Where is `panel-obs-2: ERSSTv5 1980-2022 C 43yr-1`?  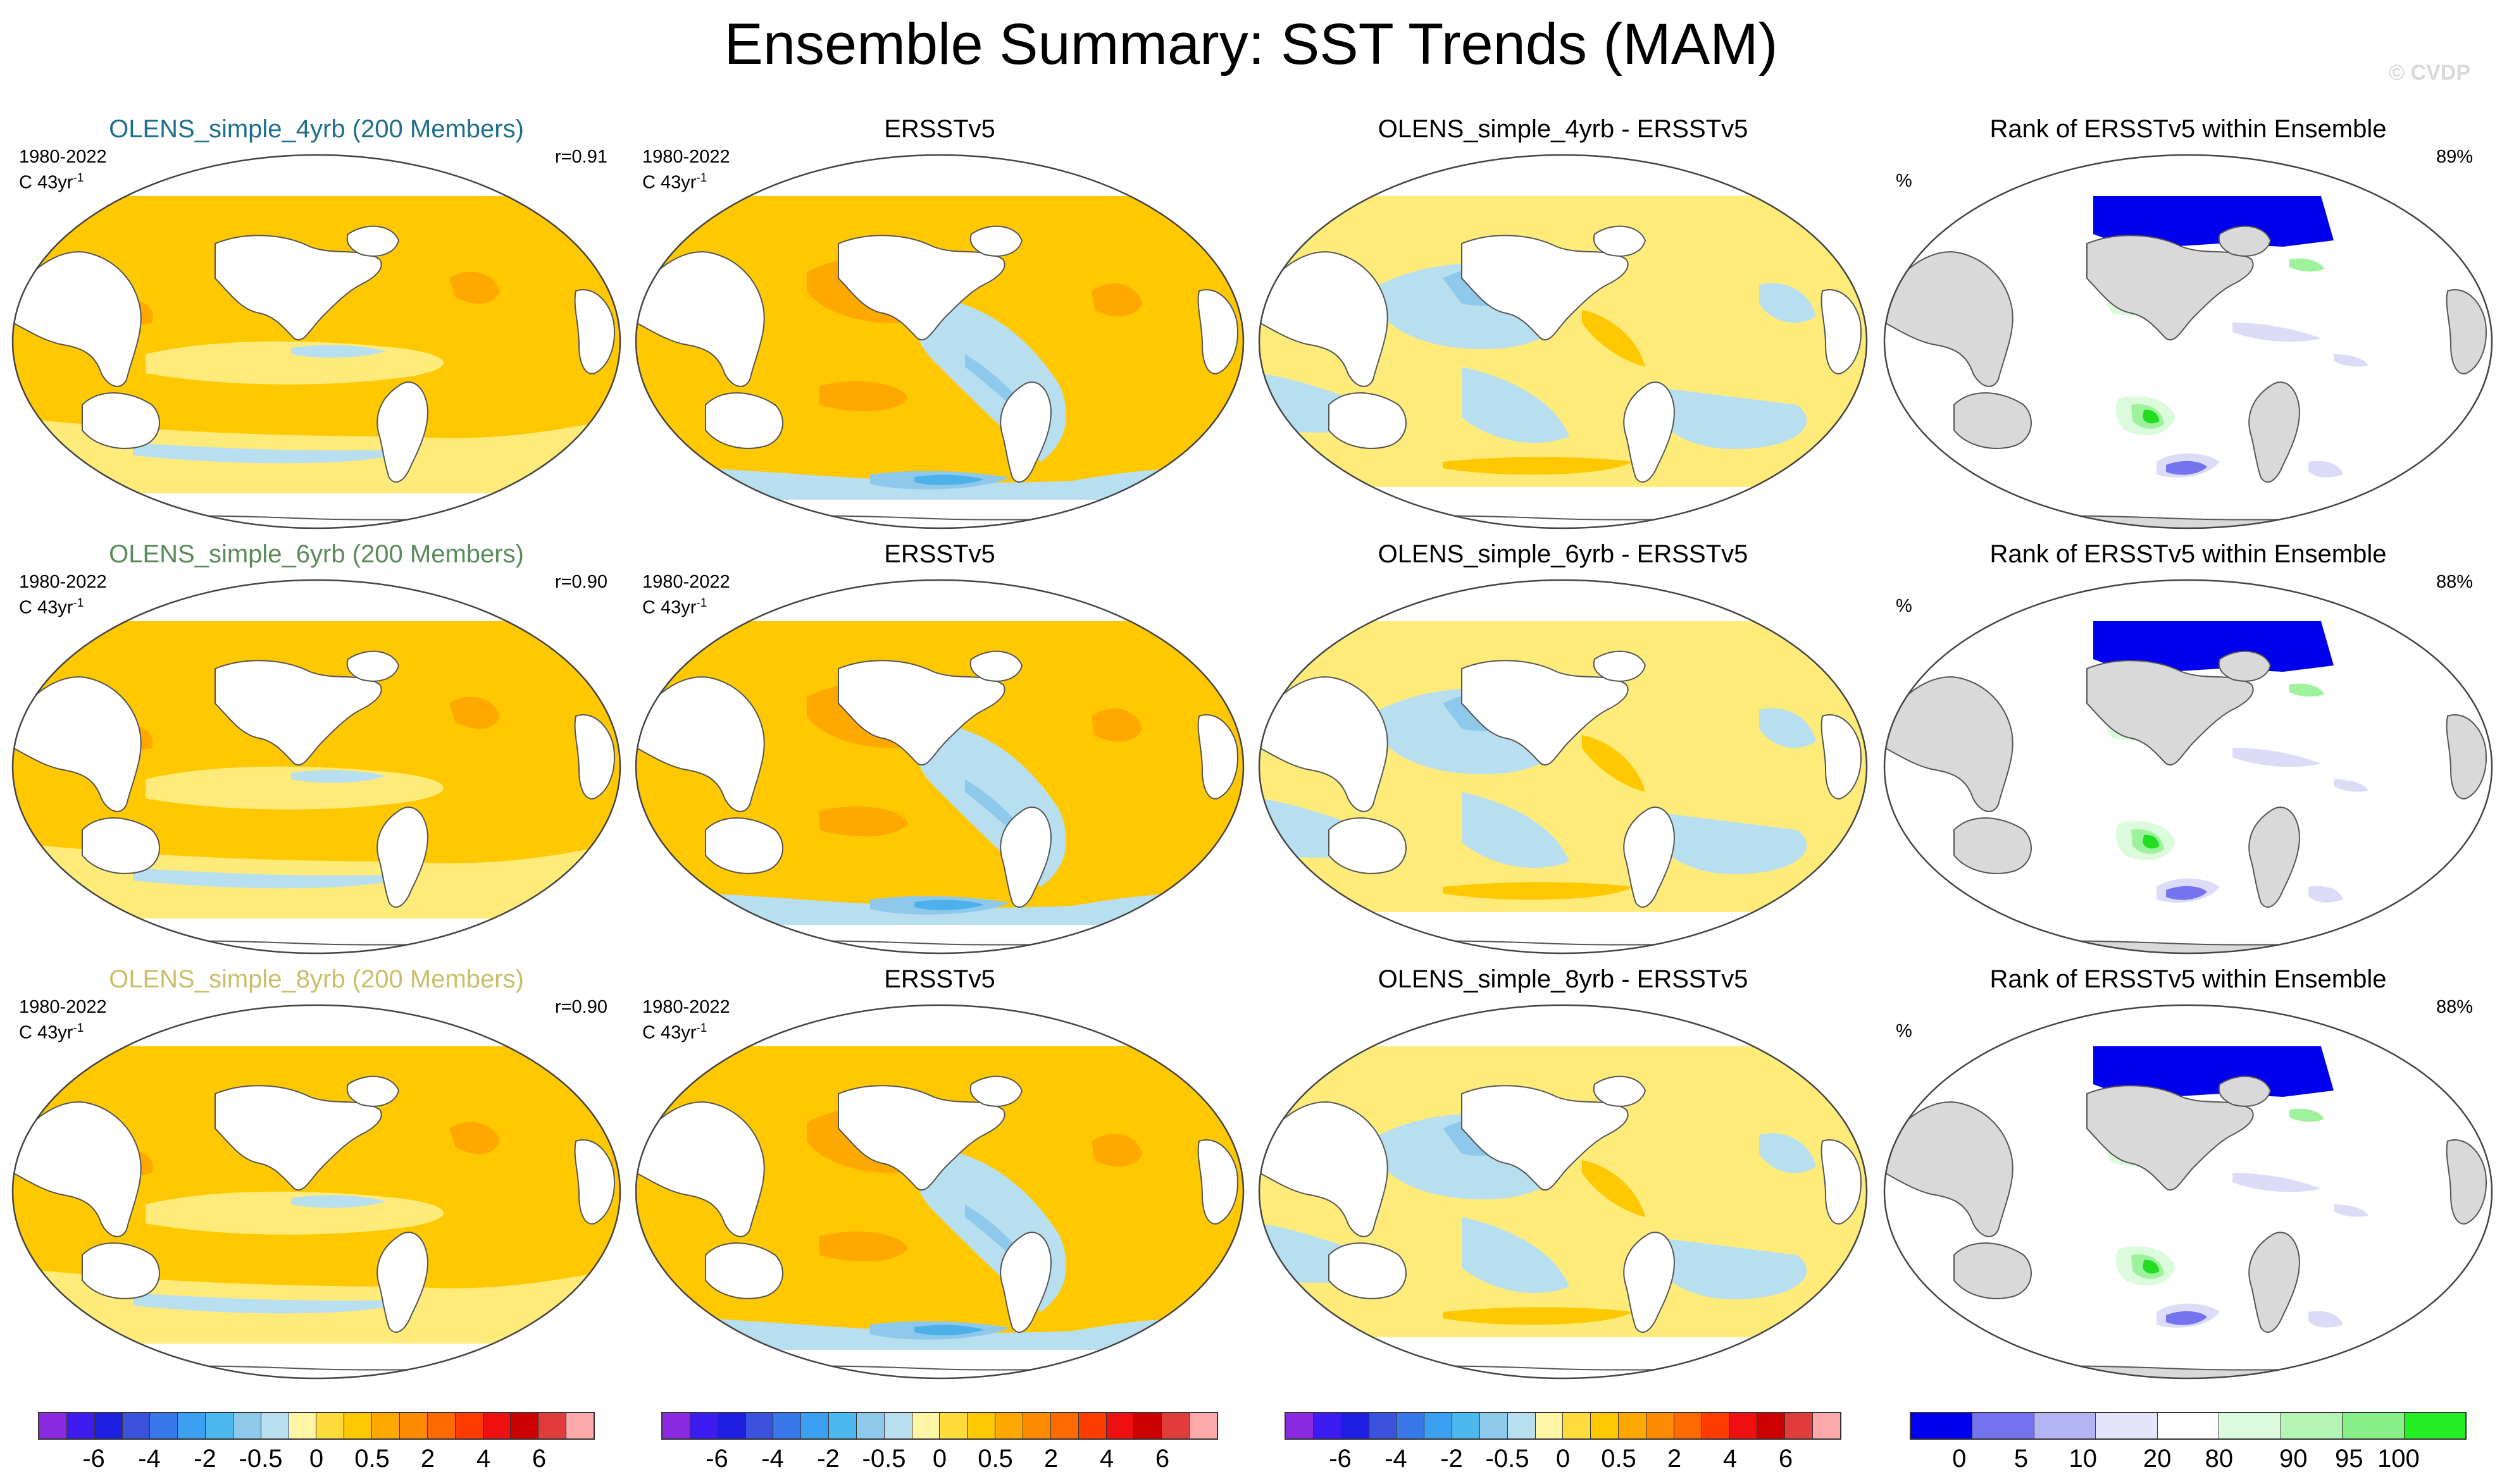
panel-obs-2: ERSSTv5 1980-2022 C 43yr-1 is located at coordinates (940, 747).